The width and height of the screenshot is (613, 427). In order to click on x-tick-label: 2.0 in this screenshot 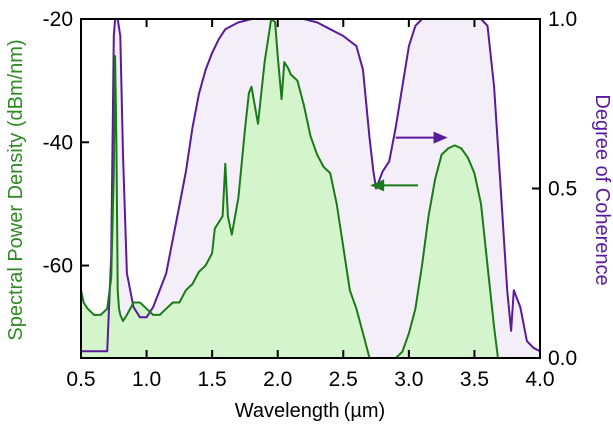, I will do `click(277, 379)`.